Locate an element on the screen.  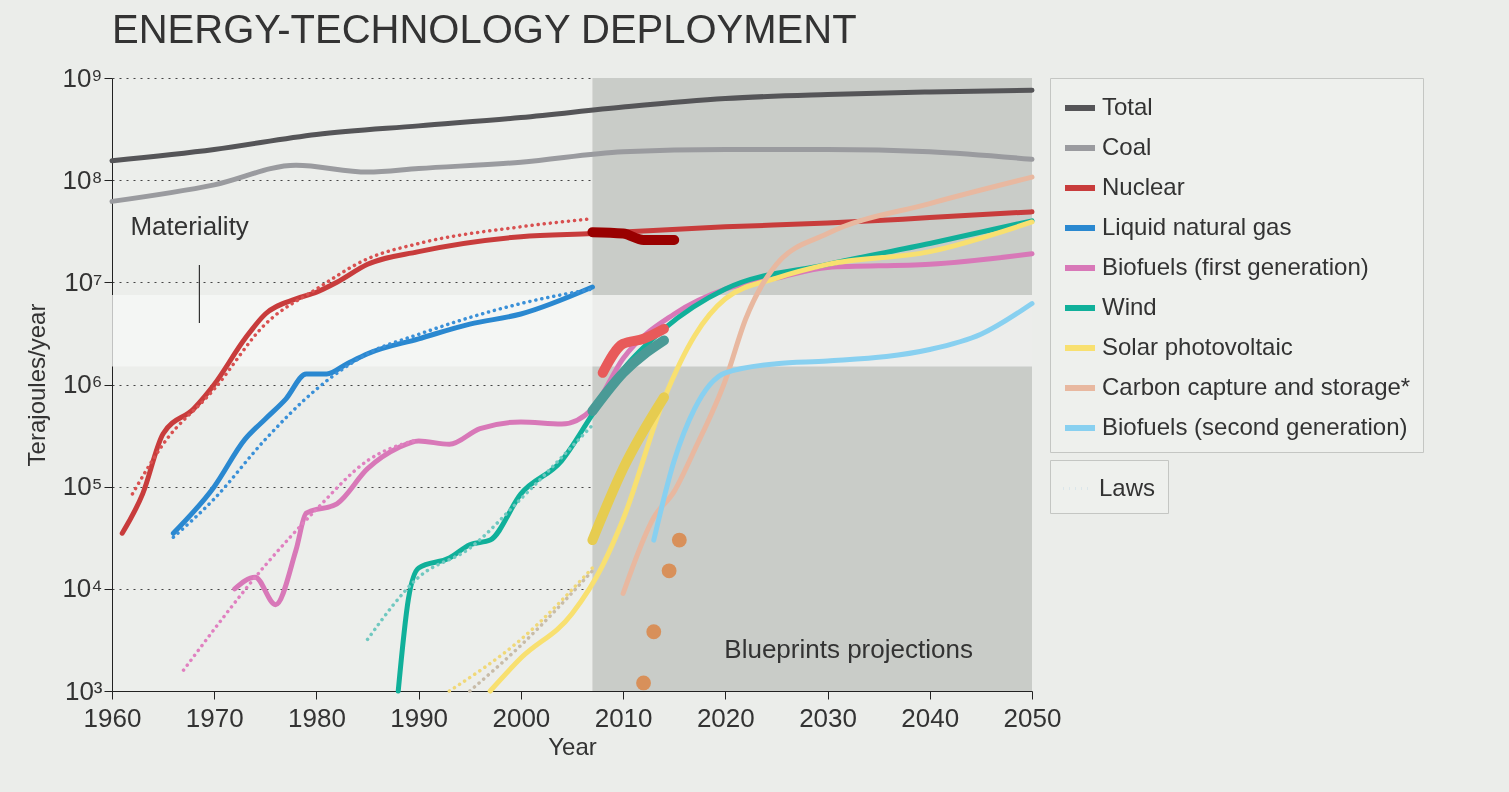
x-tick-label: 2010 is located at coordinates (623, 717).